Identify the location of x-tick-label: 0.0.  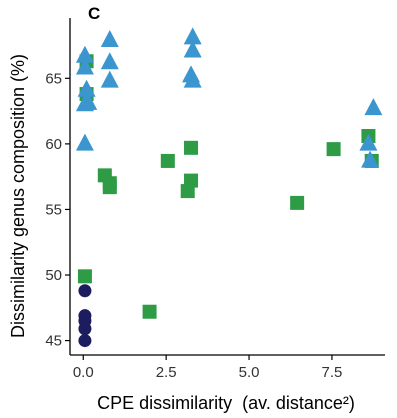
(83, 372).